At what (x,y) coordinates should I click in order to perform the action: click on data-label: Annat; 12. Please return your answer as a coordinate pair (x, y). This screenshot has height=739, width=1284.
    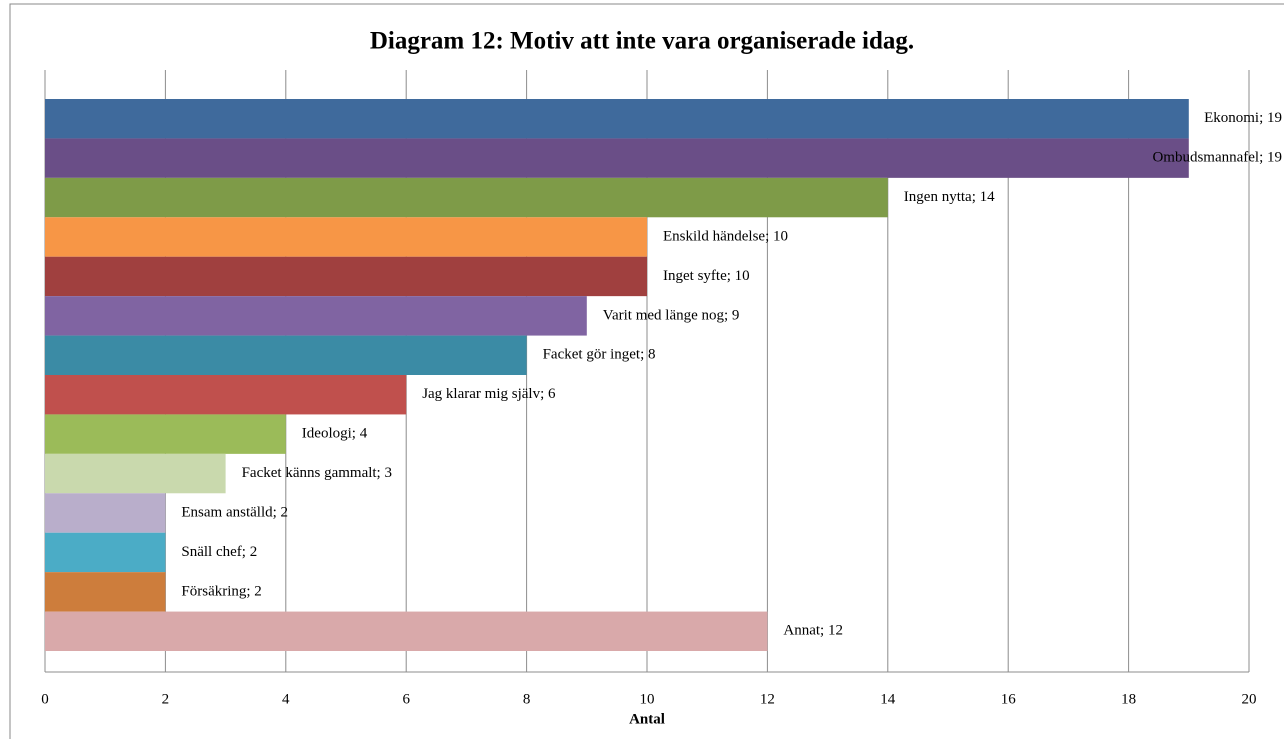
    Looking at the image, I should click on (813, 631).